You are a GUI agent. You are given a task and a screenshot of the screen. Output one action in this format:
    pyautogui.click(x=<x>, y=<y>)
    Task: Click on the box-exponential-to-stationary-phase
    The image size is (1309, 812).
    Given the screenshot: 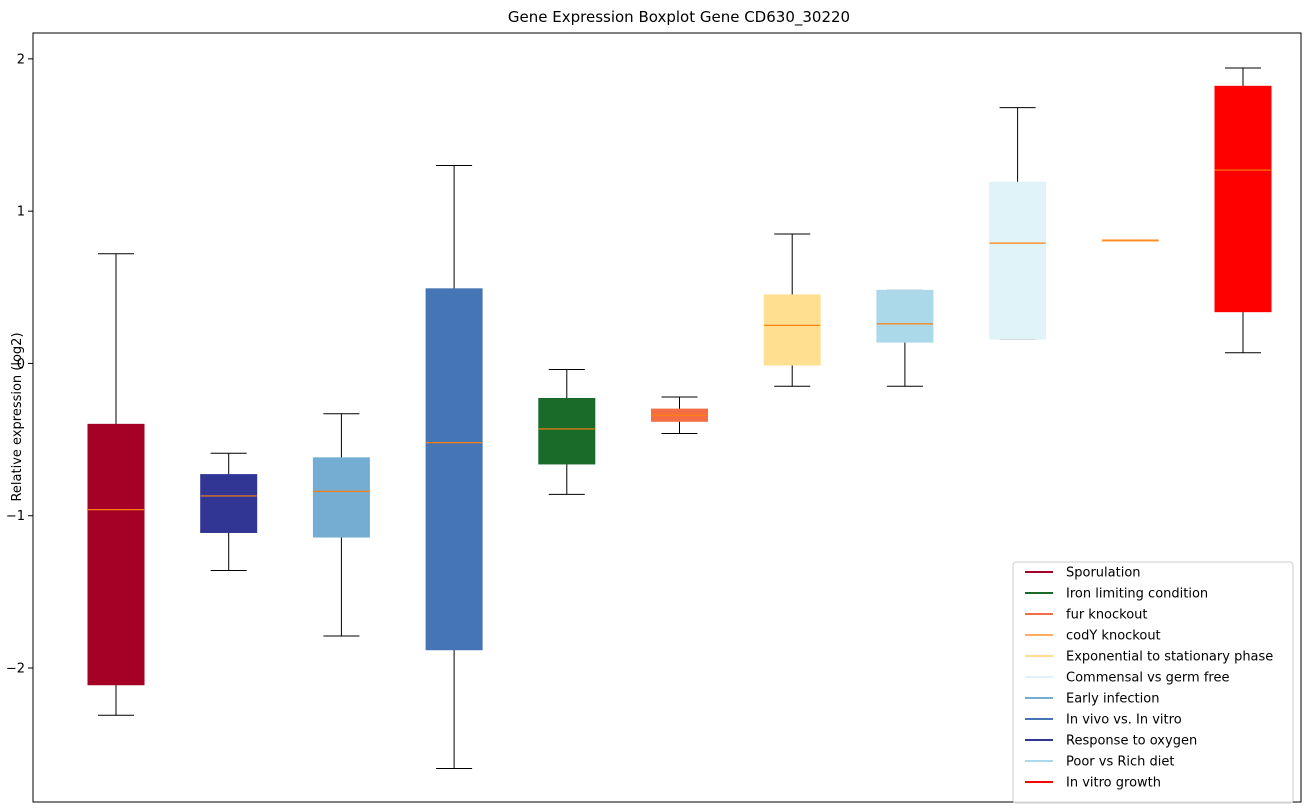 What is the action you would take?
    pyautogui.click(x=792, y=310)
    